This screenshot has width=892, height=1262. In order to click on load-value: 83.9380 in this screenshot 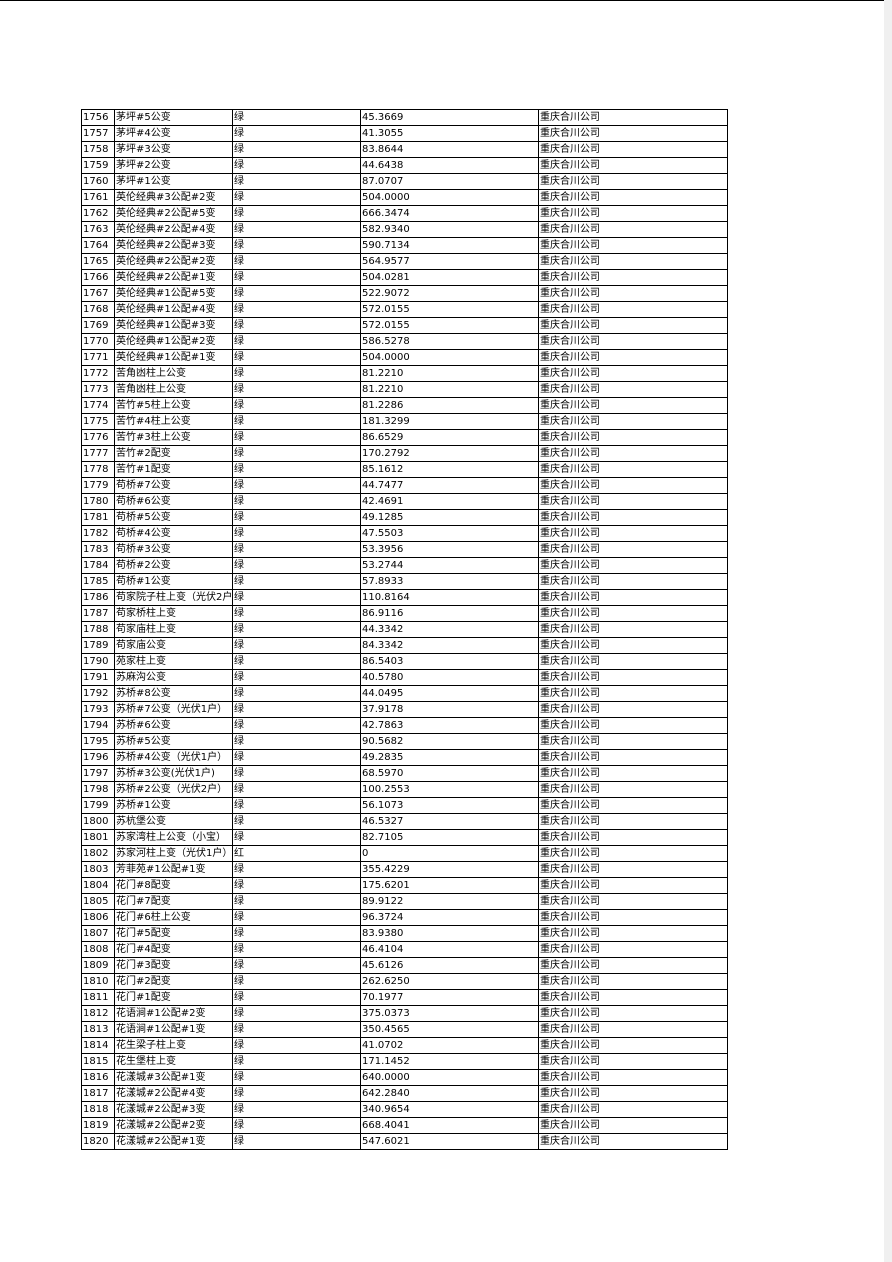, I will do `click(449, 933)`.